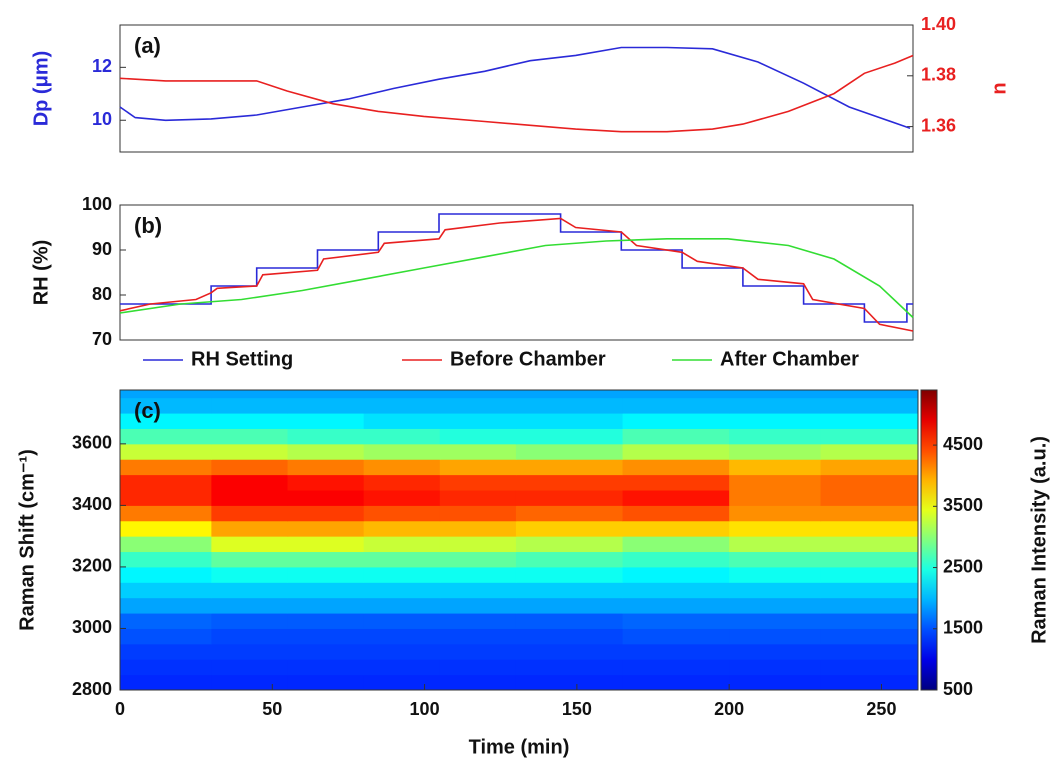  What do you see at coordinates (425, 709) in the screenshot?
I see `x-tick-label: 100` at bounding box center [425, 709].